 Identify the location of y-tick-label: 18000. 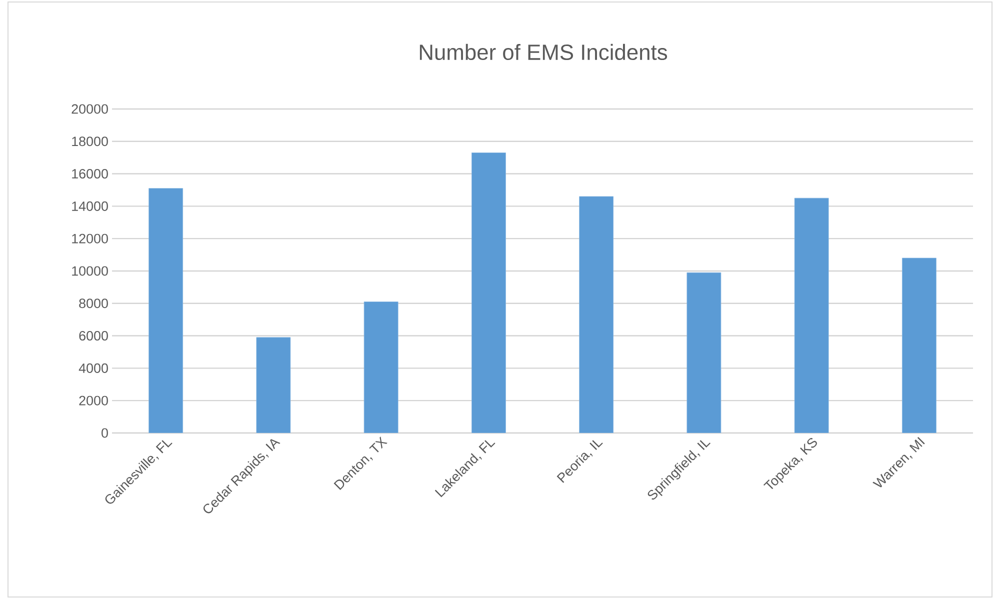
(90, 141).